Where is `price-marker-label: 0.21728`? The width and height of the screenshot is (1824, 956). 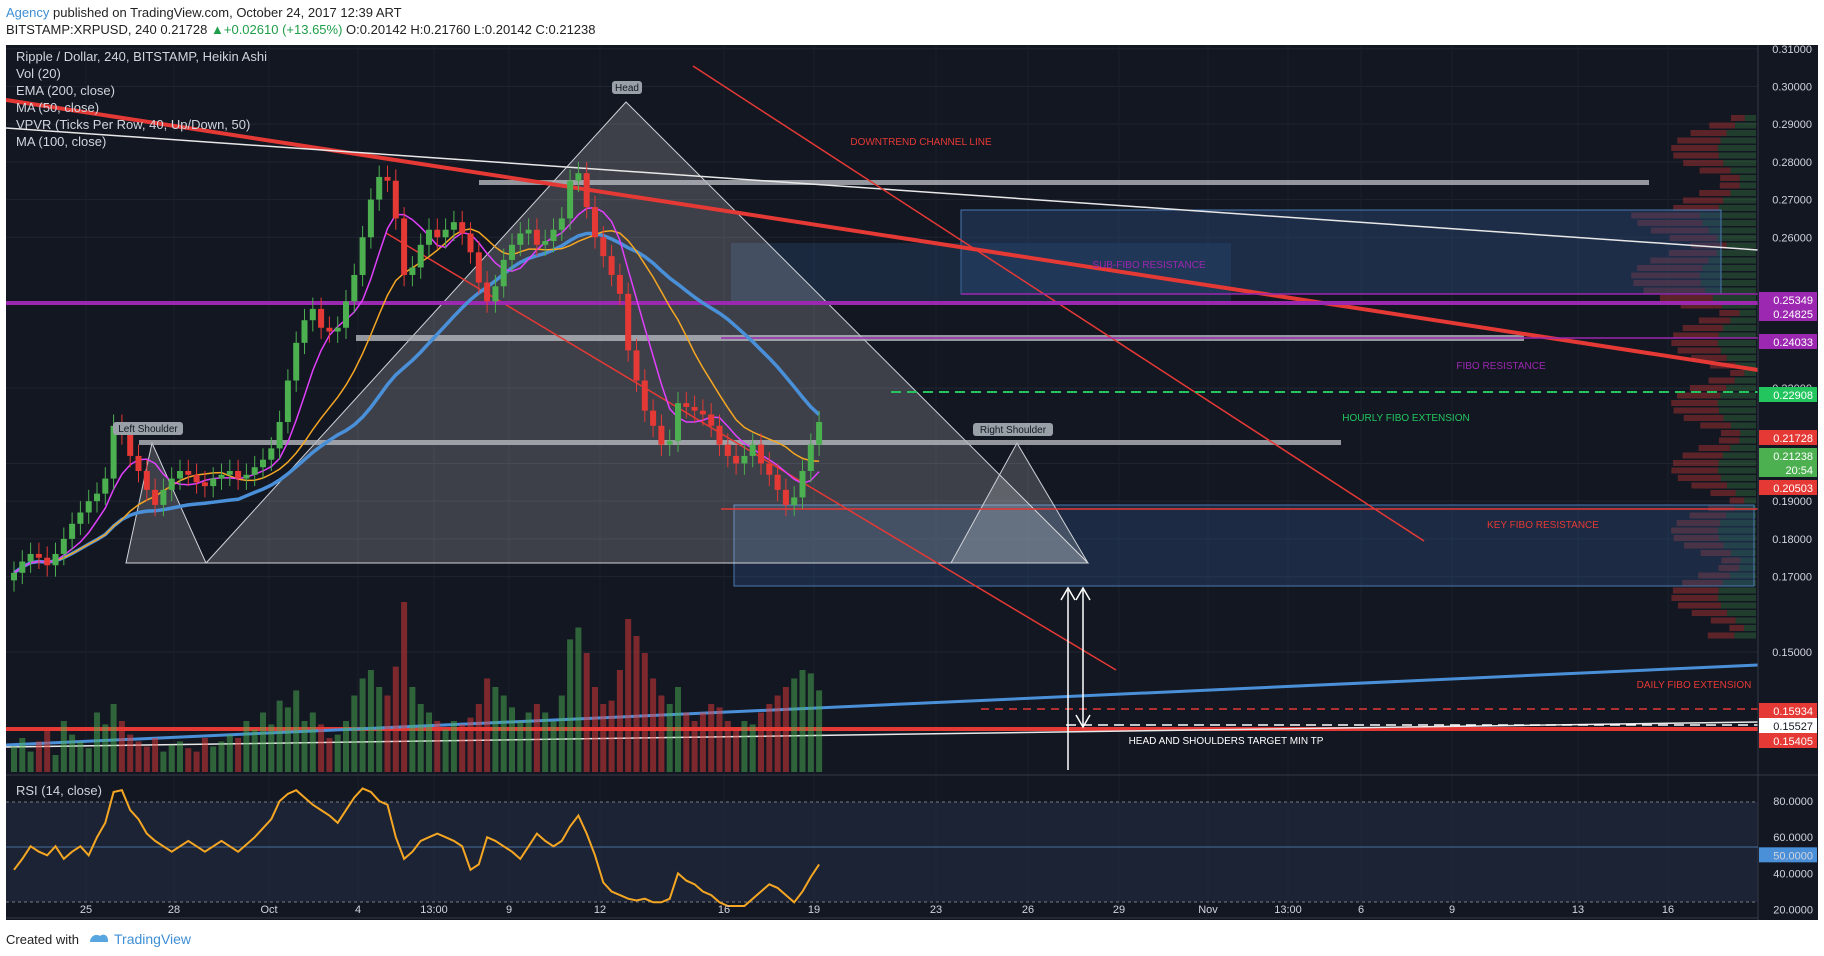 price-marker-label: 0.21728 is located at coordinates (1793, 439).